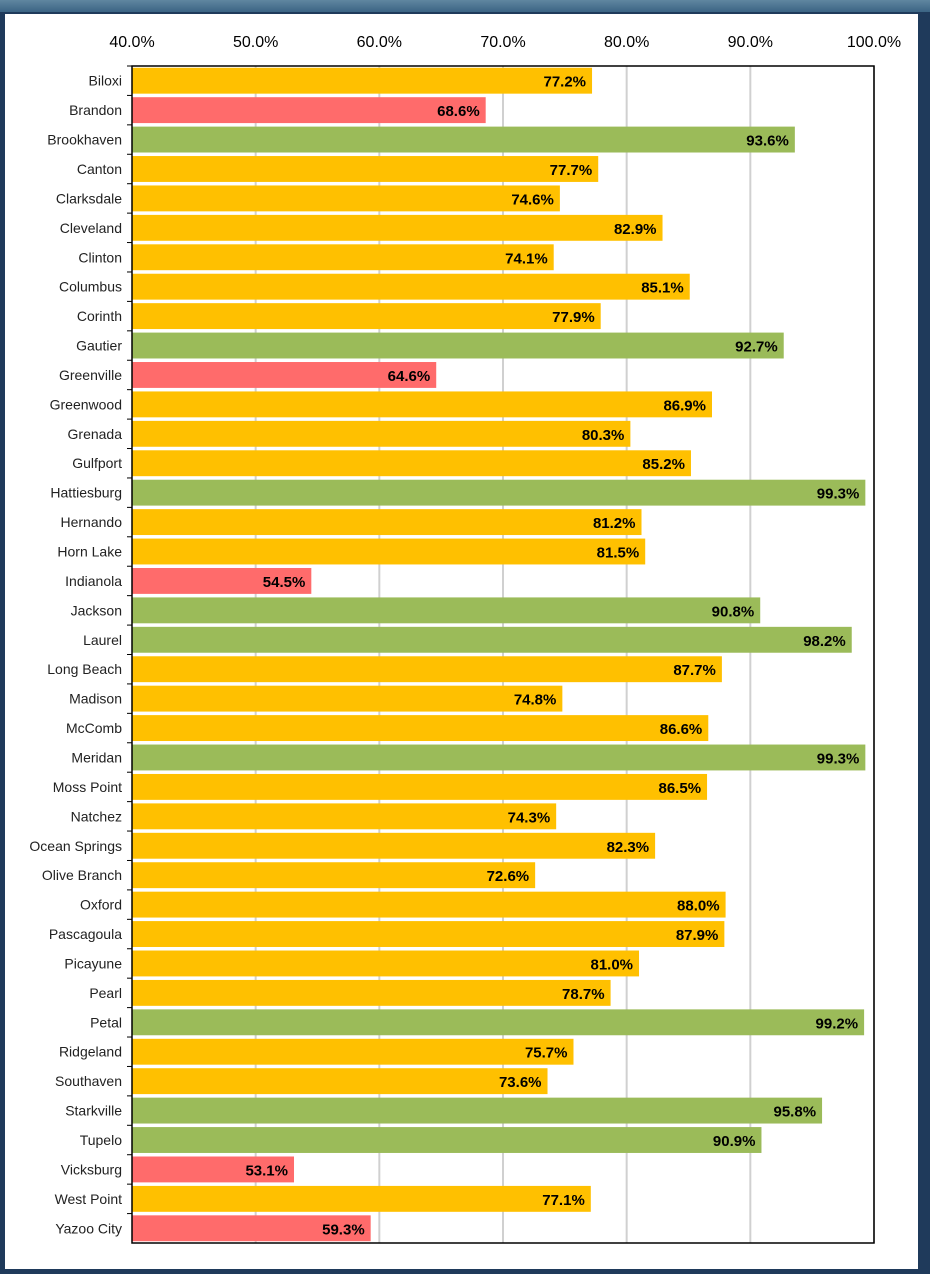 The height and width of the screenshot is (1274, 930). Describe the element at coordinates (89, 198) in the screenshot. I see `category-label: Clarksdale` at that location.